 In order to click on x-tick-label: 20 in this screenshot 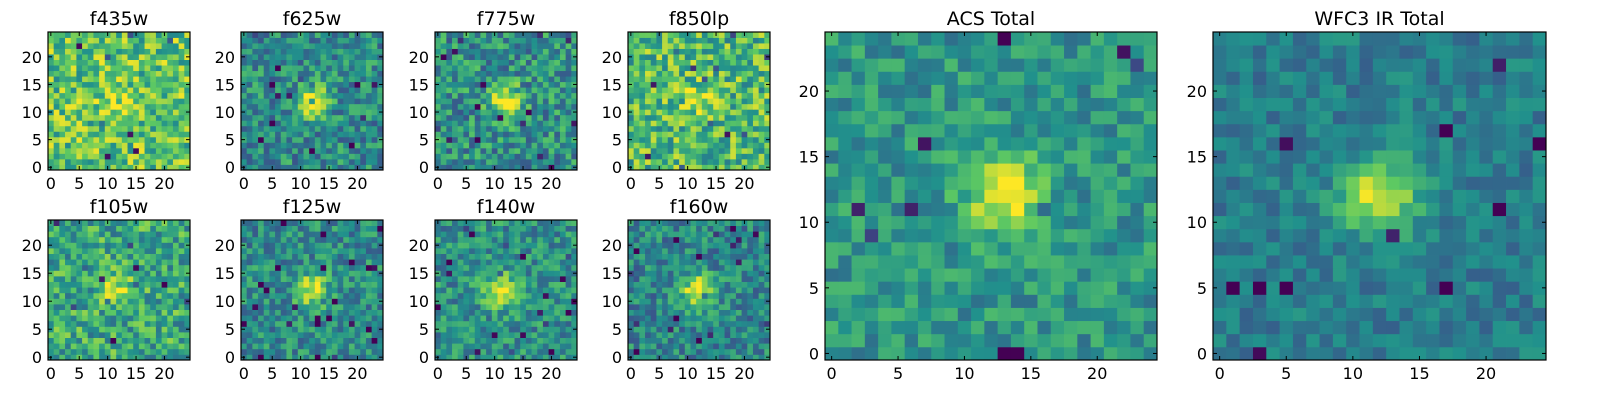, I will do `click(551, 183)`.